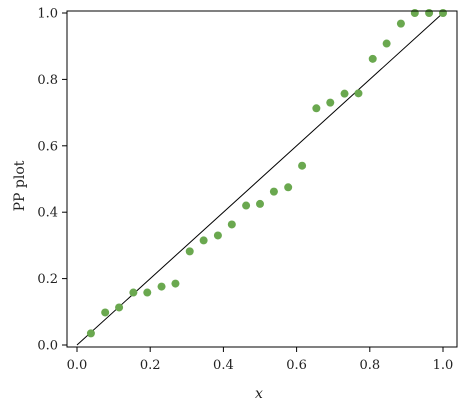 The height and width of the screenshot is (414, 474). I want to click on x-tick-label: 0.6, so click(296, 365).